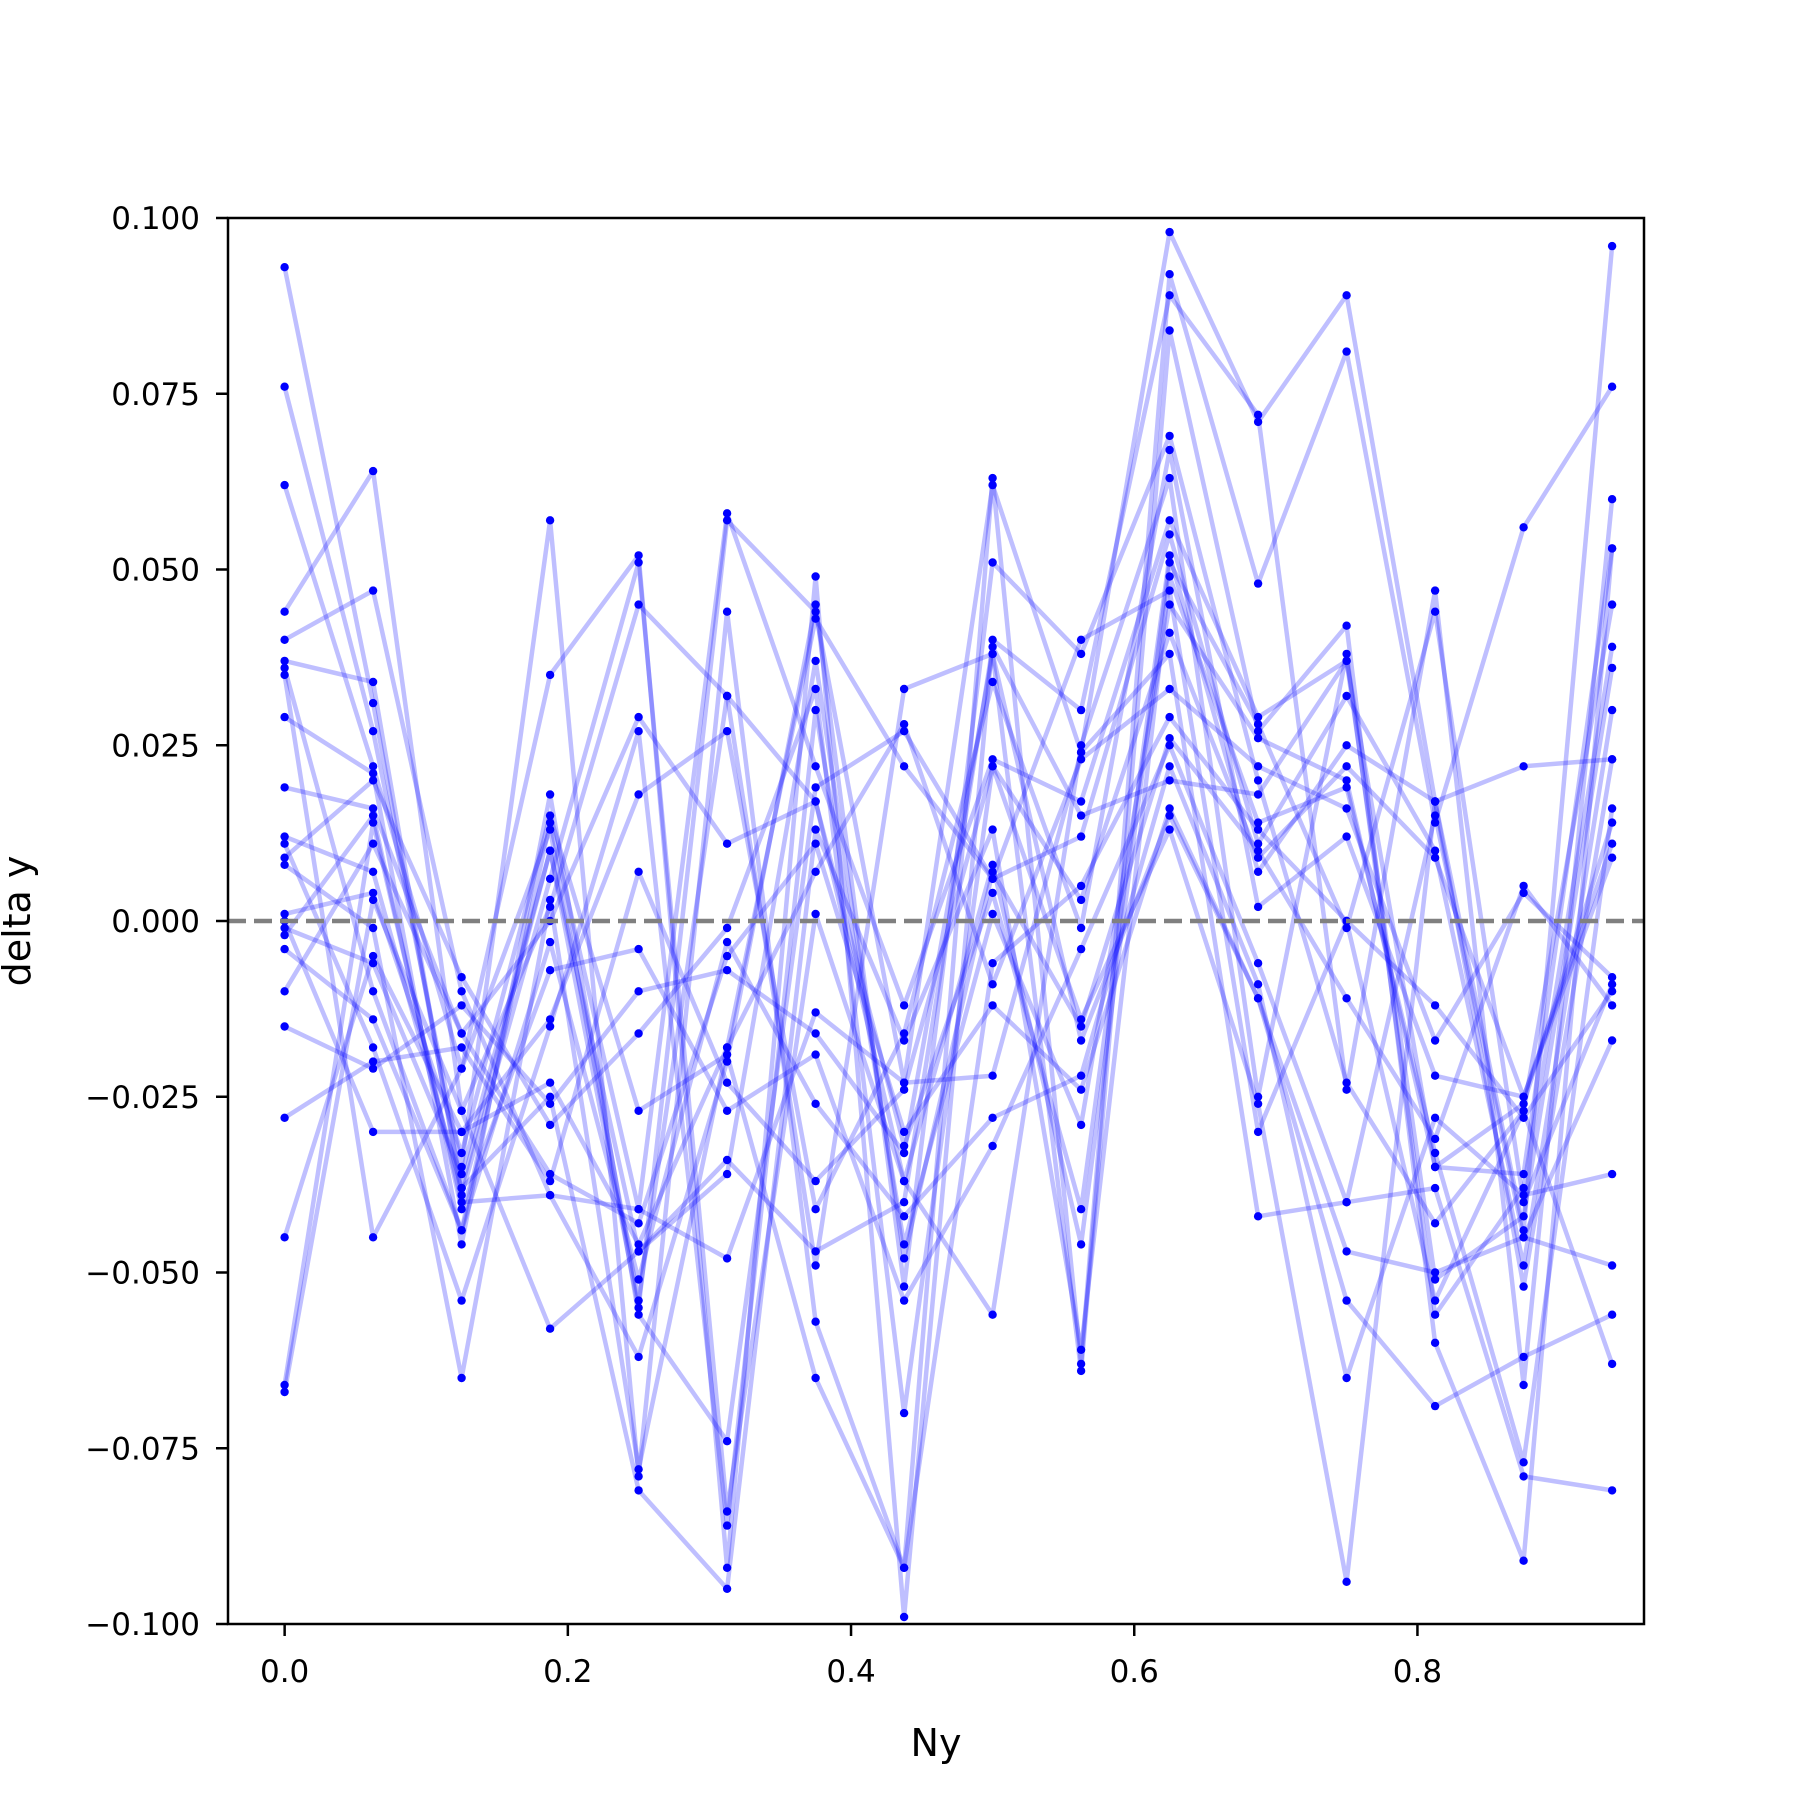  What do you see at coordinates (850, 1672) in the screenshot?
I see `x-tick-label: 0.4` at bounding box center [850, 1672].